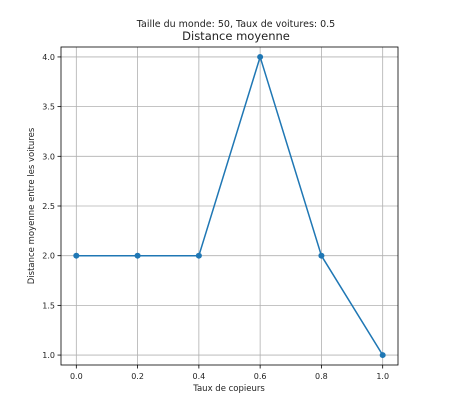  What do you see at coordinates (229, 373) in the screenshot?
I see `x-axis: 0.0 0.2 0.4 0.6 0.8 1.0` at bounding box center [229, 373].